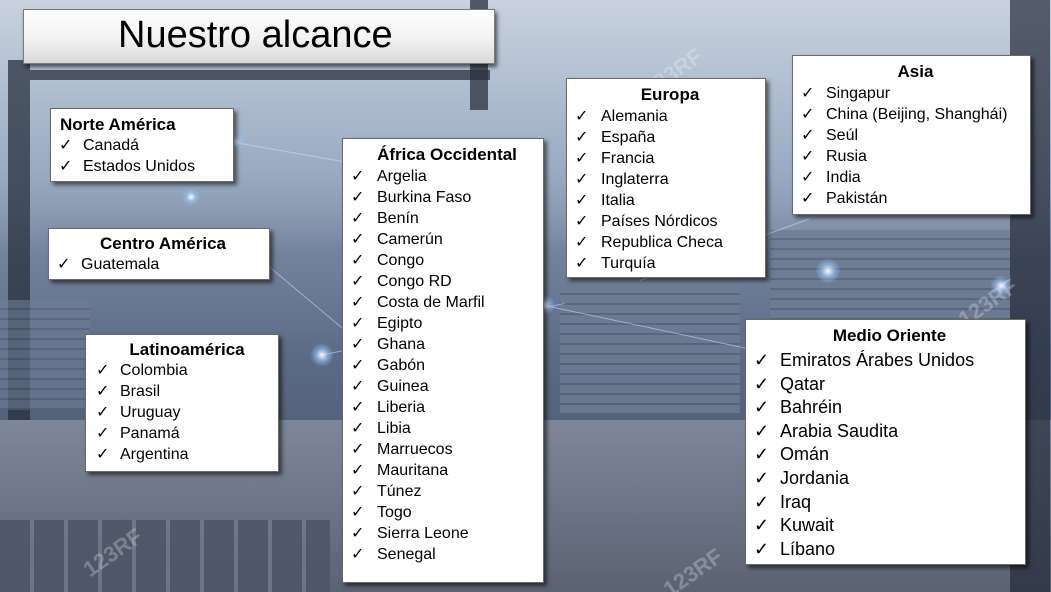 The width and height of the screenshot is (1051, 592). Describe the element at coordinates (163, 264) in the screenshot. I see `country-list: ✓ Guatemala` at that location.